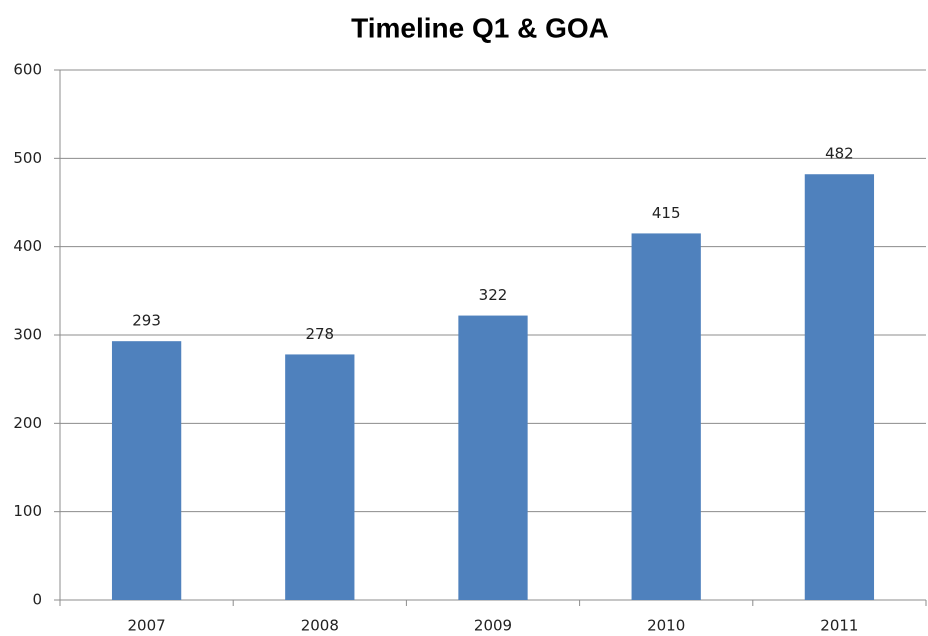 The height and width of the screenshot is (636, 928). Describe the element at coordinates (146, 321) in the screenshot. I see `data-label: 293` at that location.